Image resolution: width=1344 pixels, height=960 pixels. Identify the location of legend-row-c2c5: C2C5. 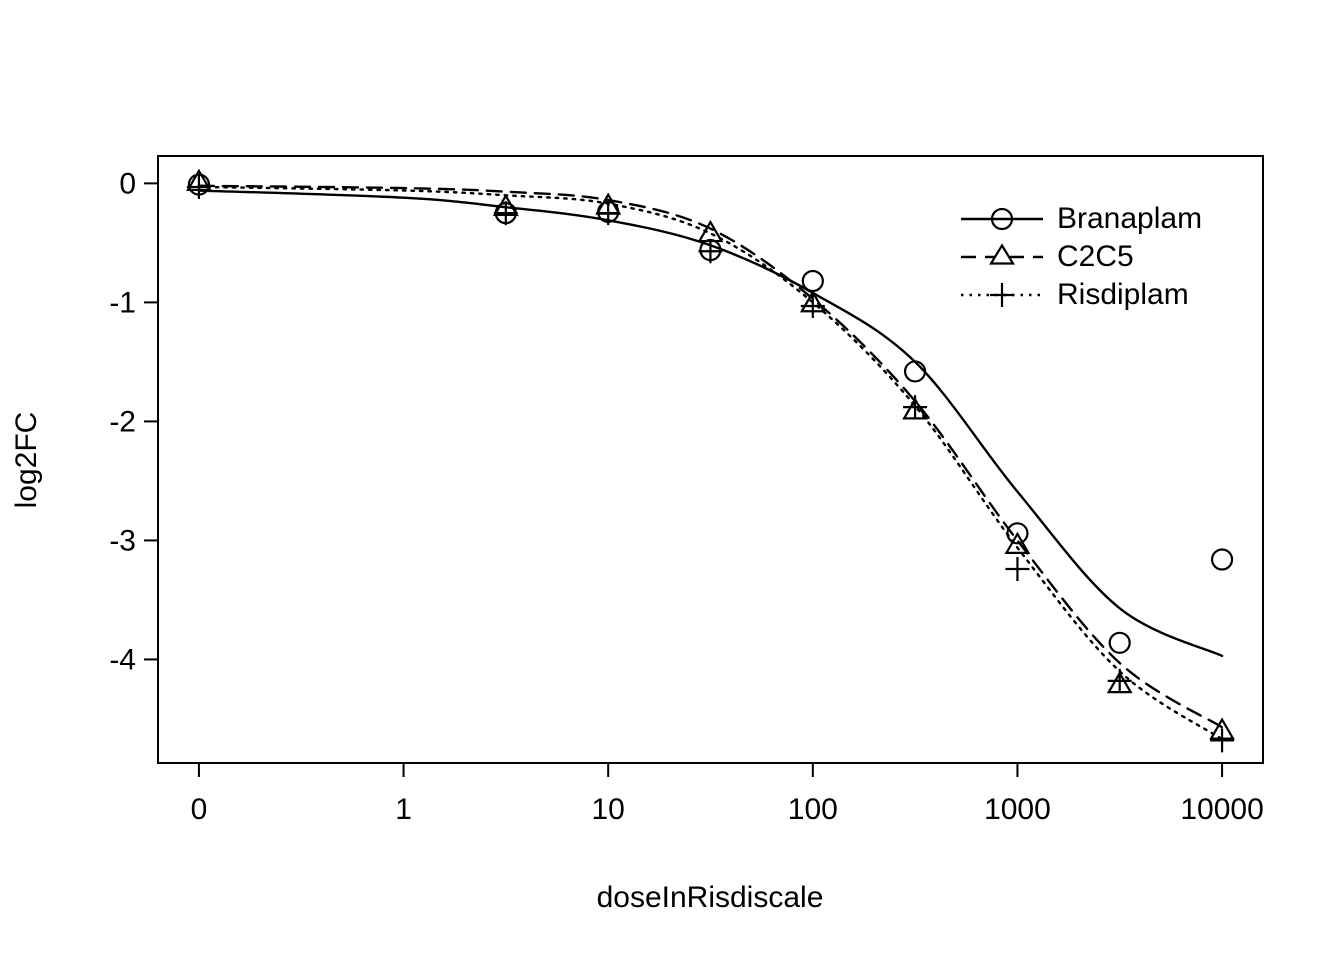
(1078, 257).